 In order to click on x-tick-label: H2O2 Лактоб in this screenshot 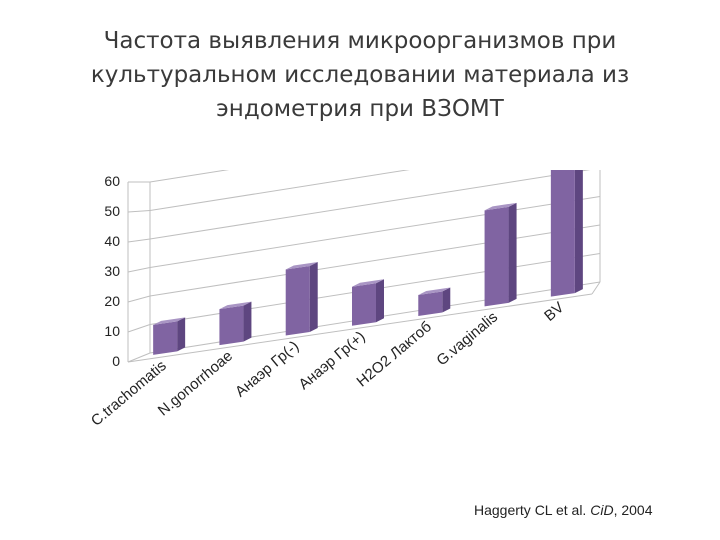, I will do `click(394, 354)`.